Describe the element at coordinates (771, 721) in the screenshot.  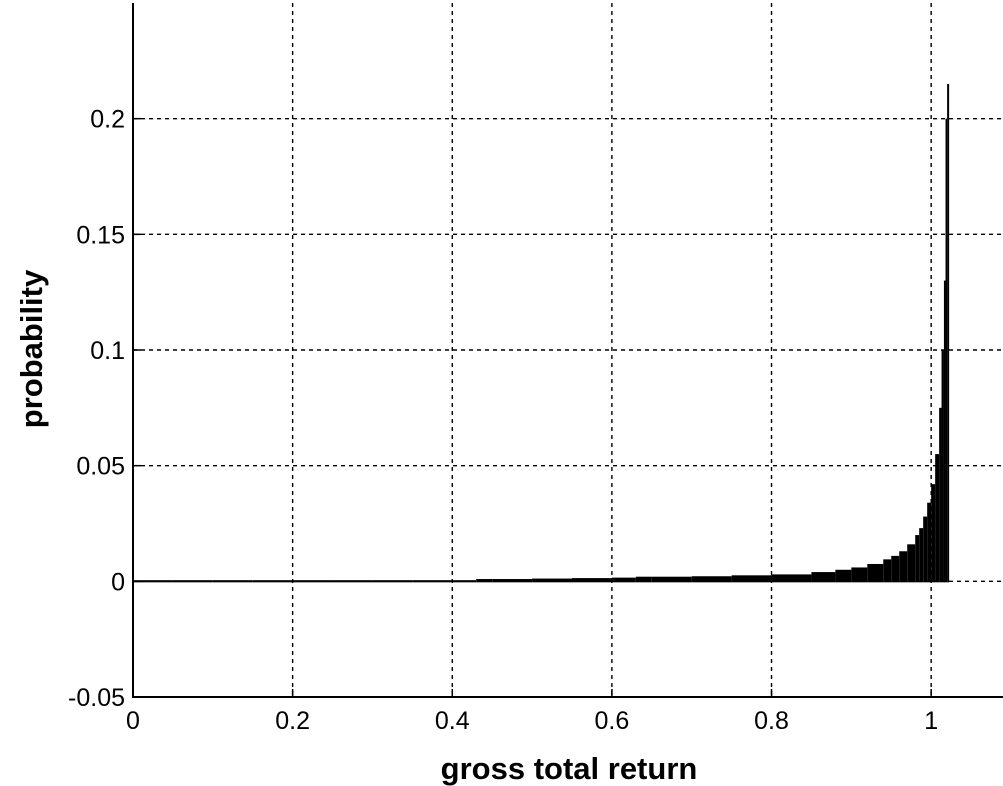
I see `x-tick-label: 0.8` at that location.